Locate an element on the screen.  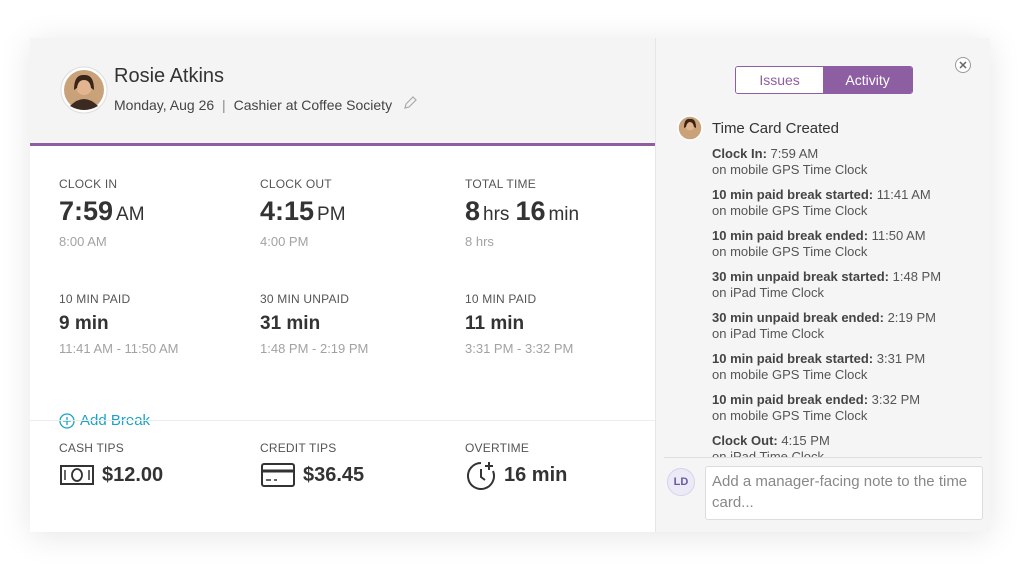
entry-label: 30 min unpaid break started: is located at coordinates (800, 276).